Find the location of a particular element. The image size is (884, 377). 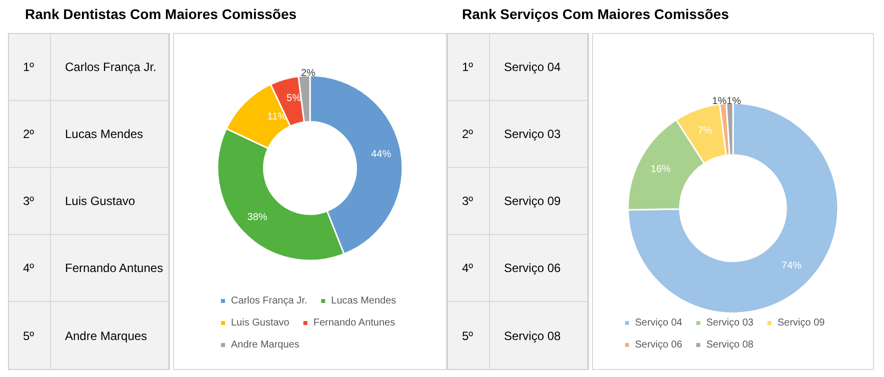

text: Carlos França Jr. is located at coordinates (110, 67).